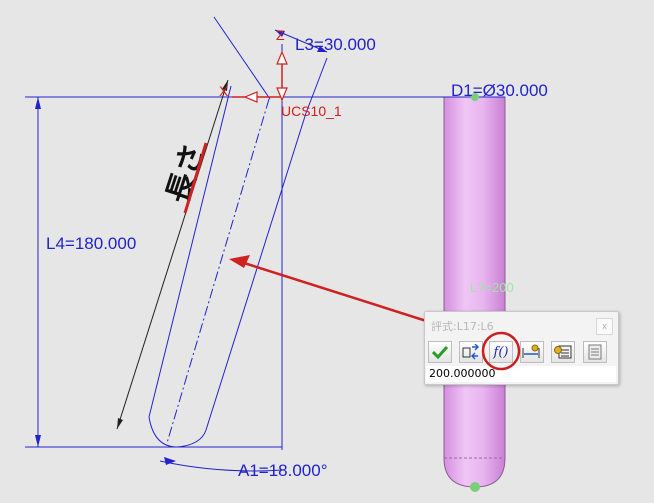  I want to click on parameter-icon, so click(563, 352).